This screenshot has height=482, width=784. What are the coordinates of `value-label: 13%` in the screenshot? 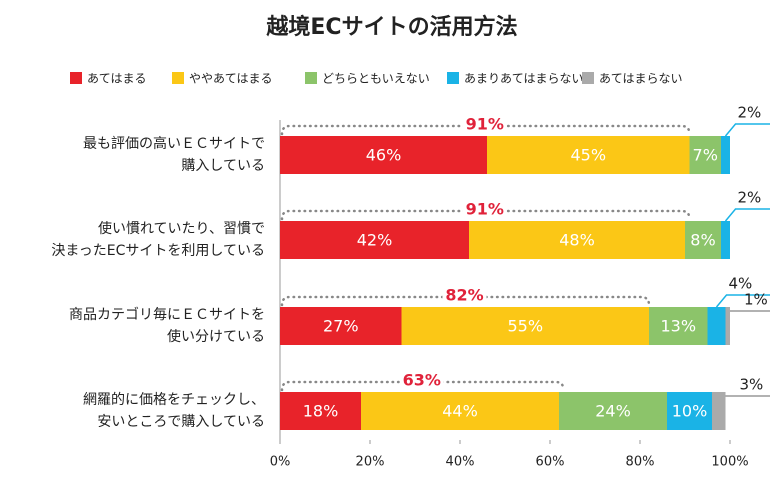 It's located at (678, 326).